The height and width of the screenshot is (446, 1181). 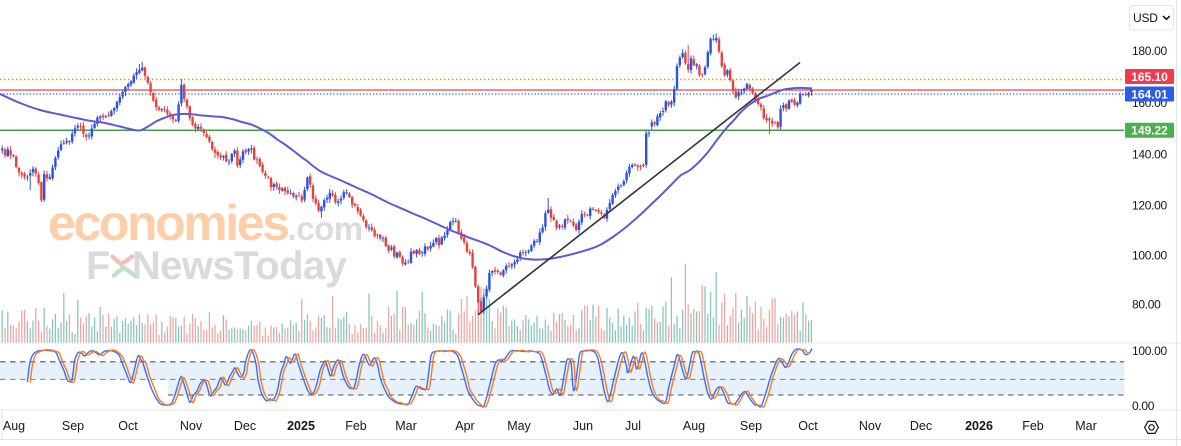 I want to click on svg-text: 164.01, so click(x=1149, y=94).